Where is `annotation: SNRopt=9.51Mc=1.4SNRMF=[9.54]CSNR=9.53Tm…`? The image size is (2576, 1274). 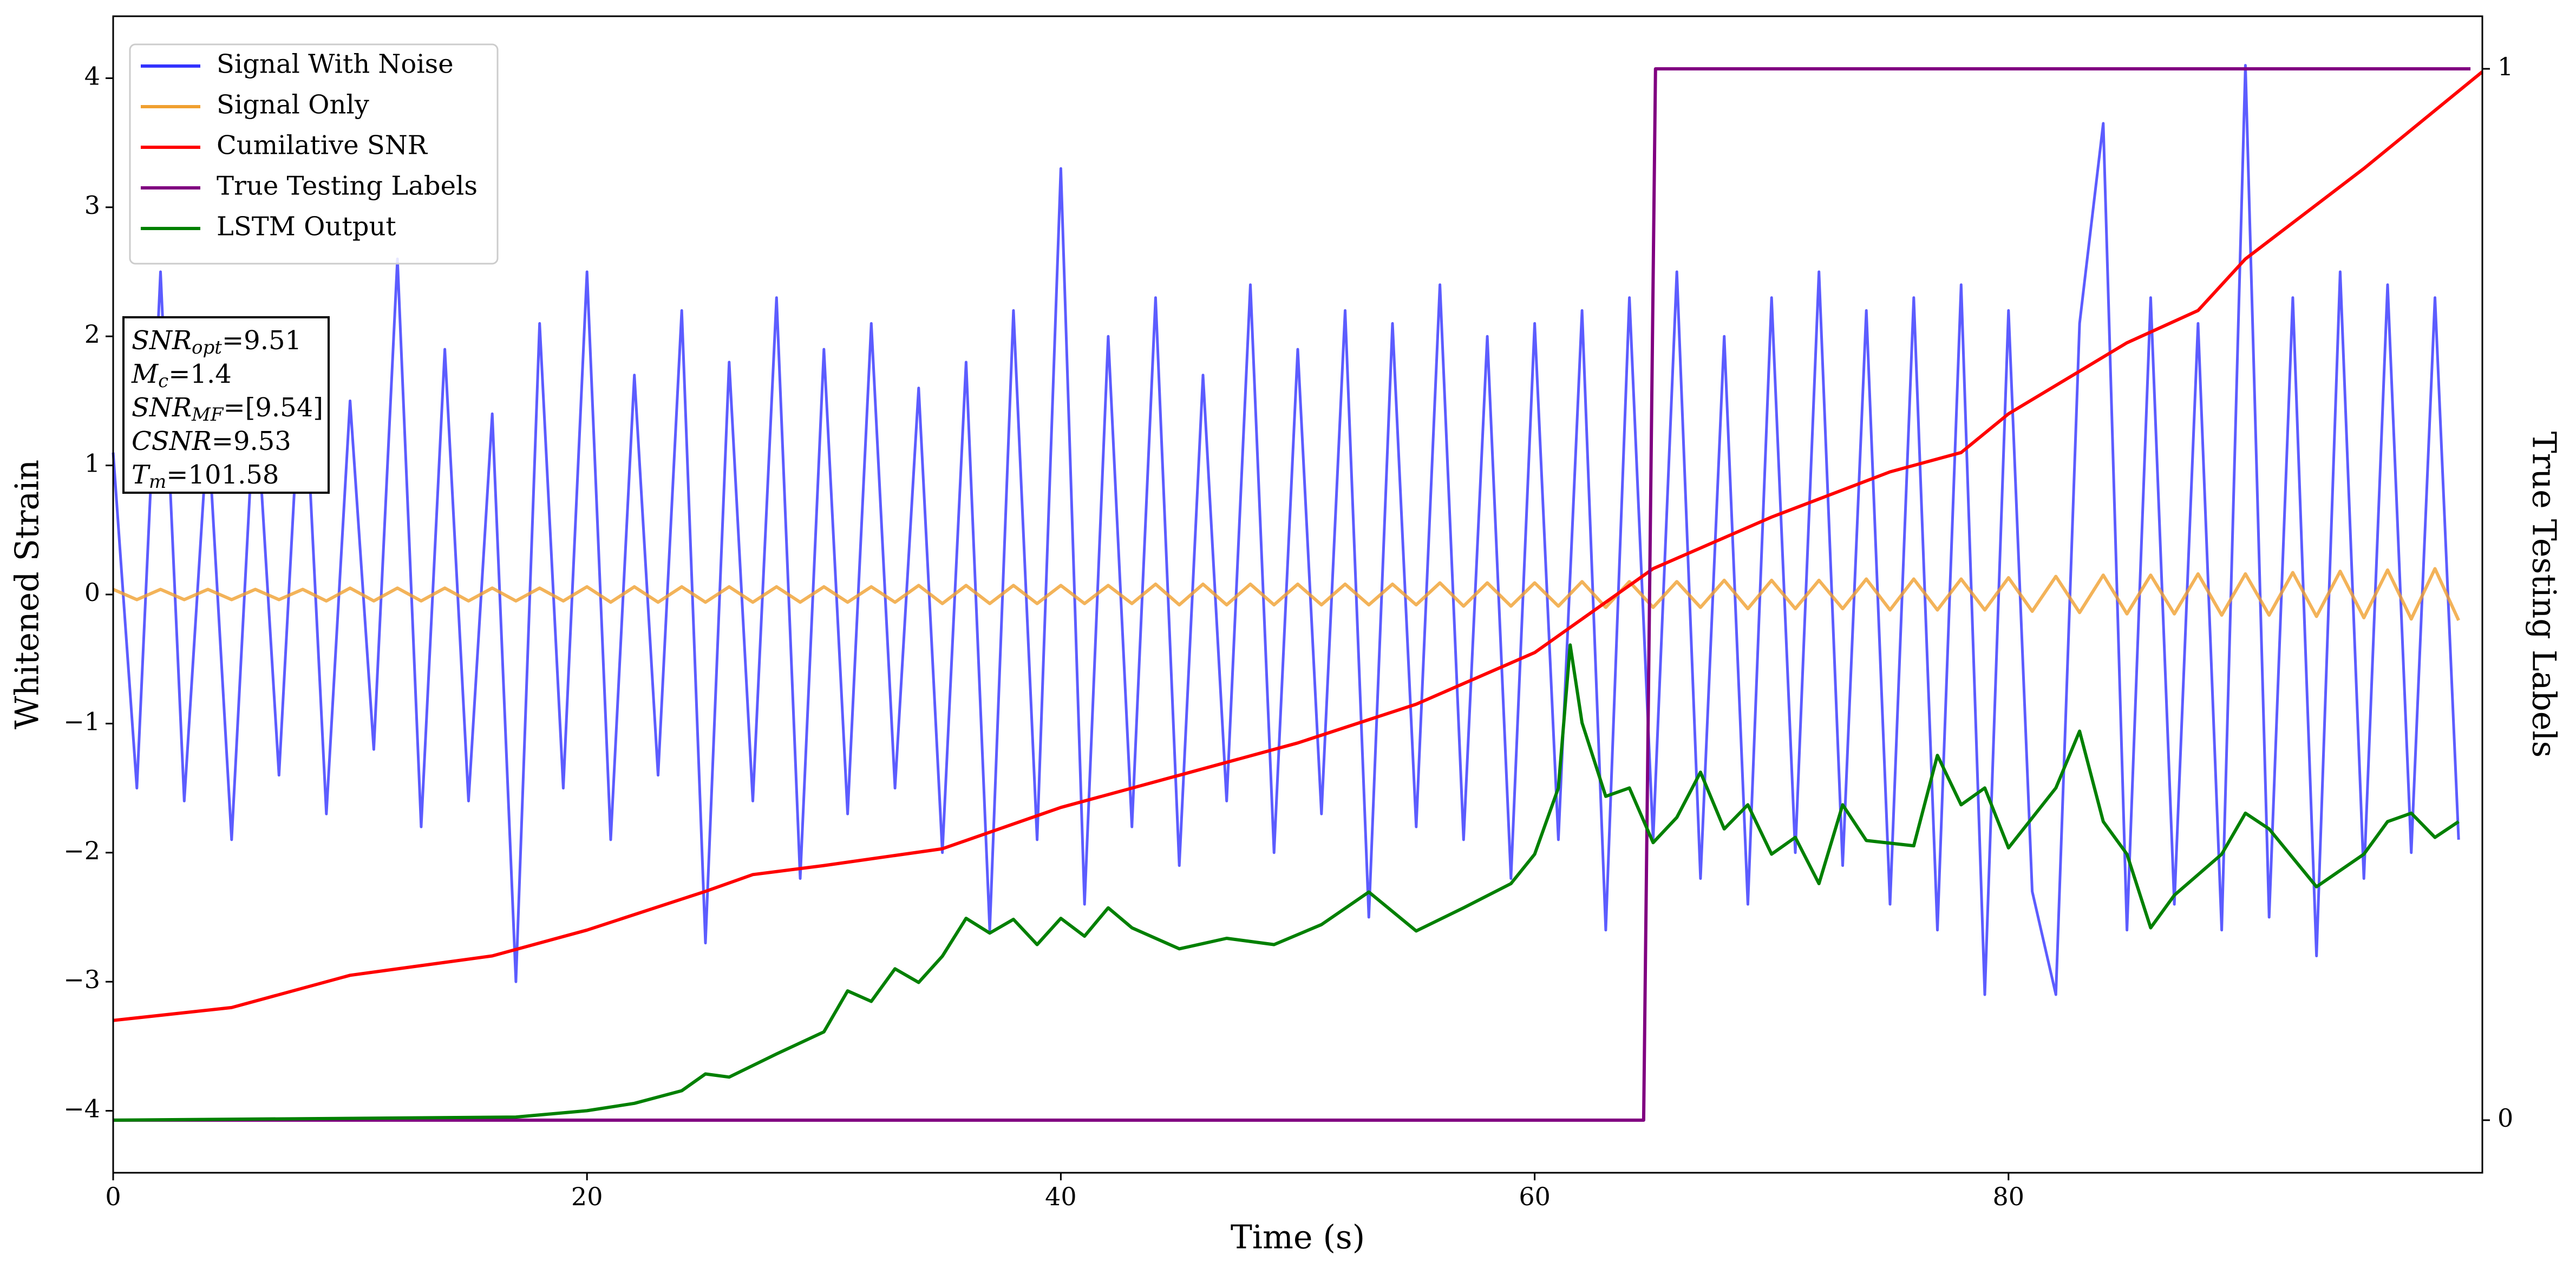 annotation: SNRopt=9.51Mc=1.4SNRMF=[9.54]CSNR=9.53Tm… is located at coordinates (226, 405).